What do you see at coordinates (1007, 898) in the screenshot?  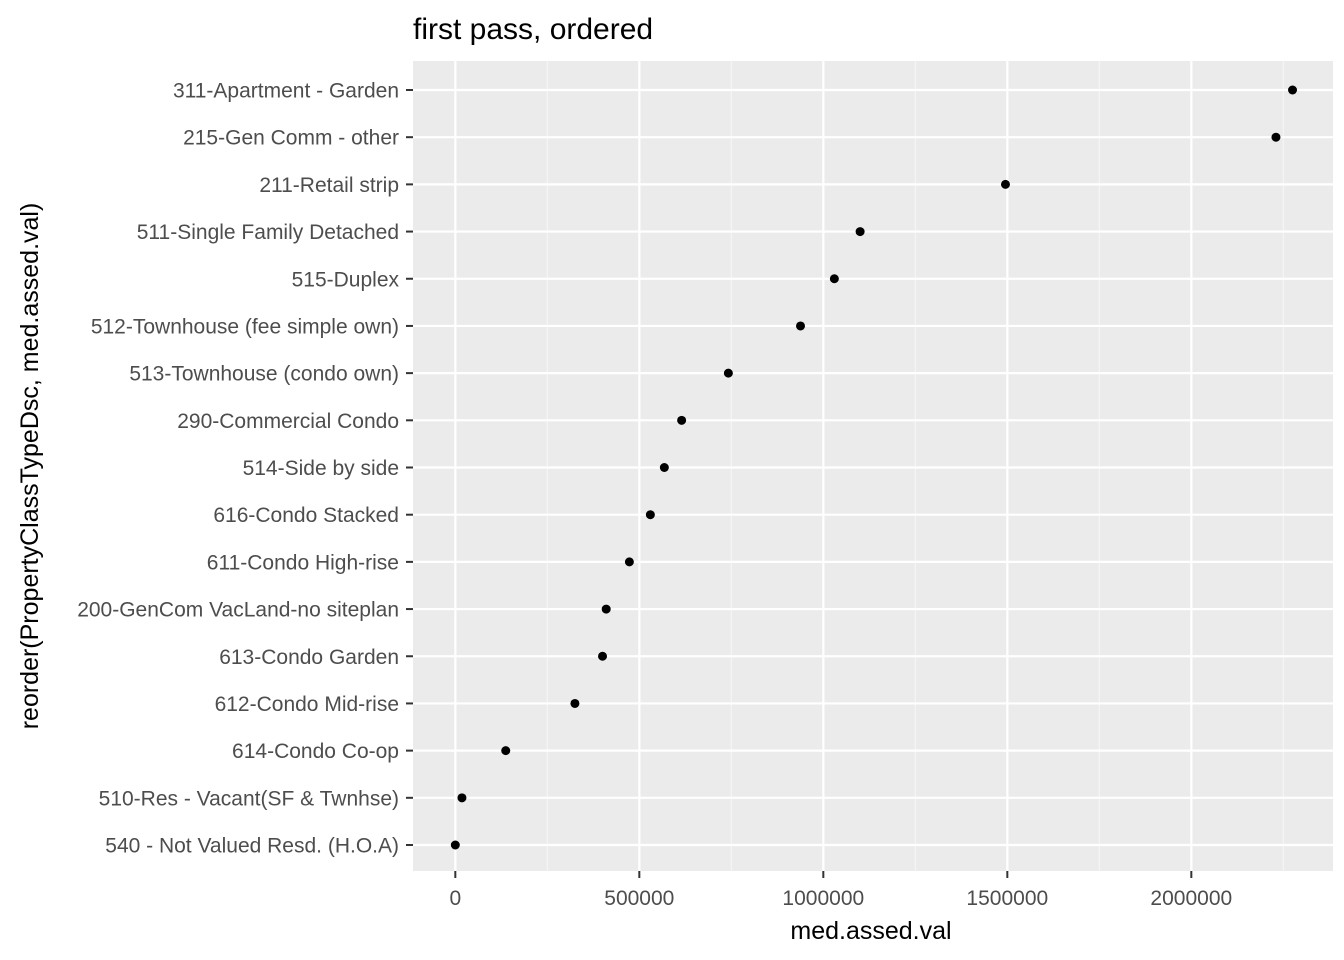 I see `x-tick-label: 1500000` at bounding box center [1007, 898].